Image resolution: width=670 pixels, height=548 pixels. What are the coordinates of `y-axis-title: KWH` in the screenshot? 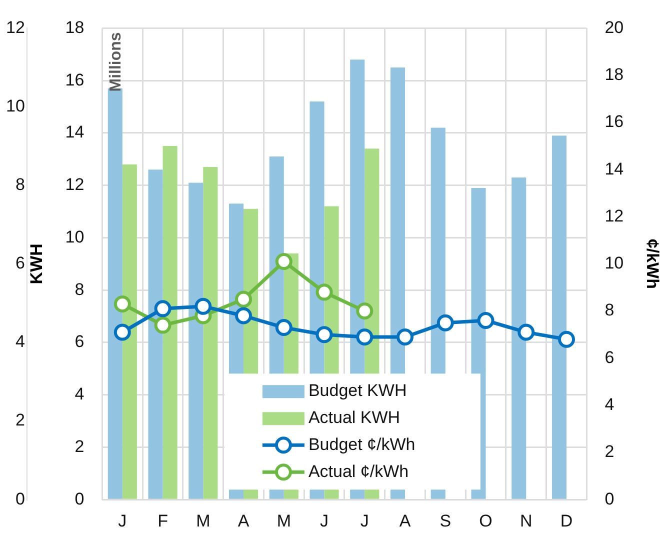 It's located at (36, 264).